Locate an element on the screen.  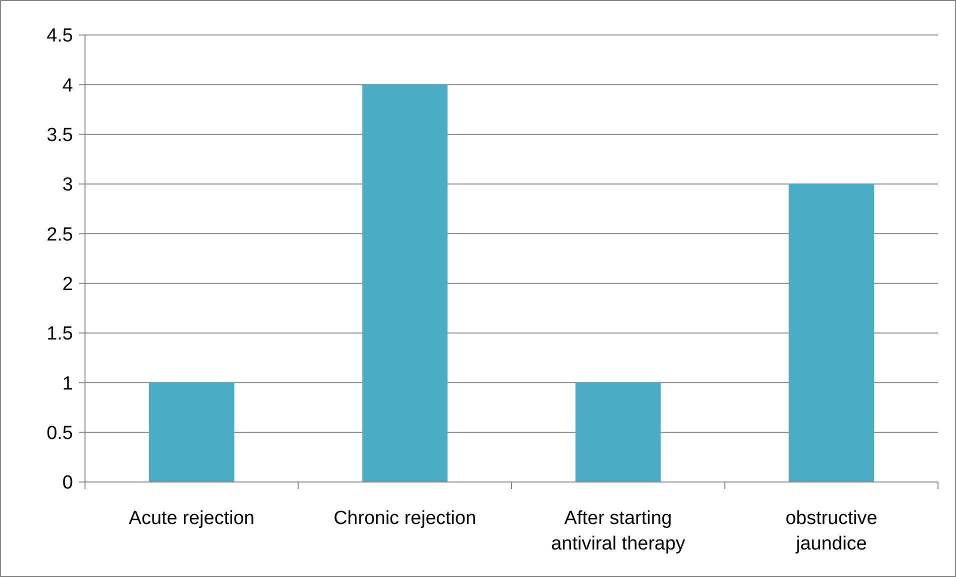
x-tick-label: After starting antiviral therapy is located at coordinates (618, 531).